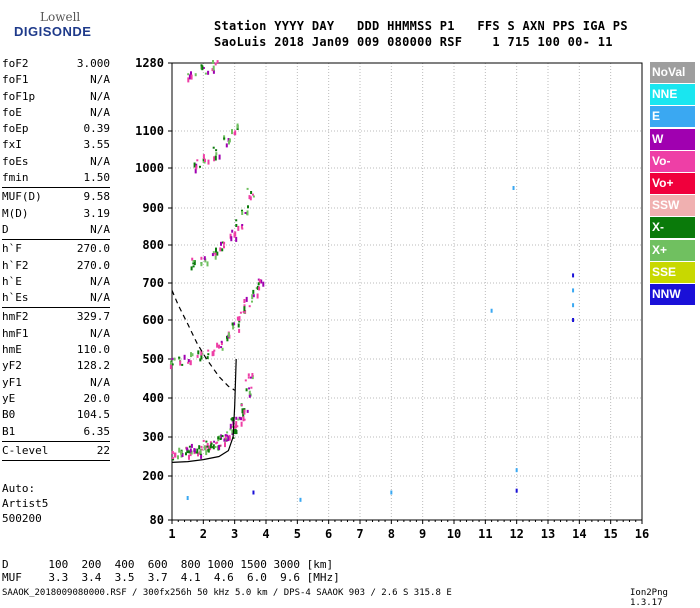 The image size is (700, 608). I want to click on y-tick-label: 1000, so click(149, 168).